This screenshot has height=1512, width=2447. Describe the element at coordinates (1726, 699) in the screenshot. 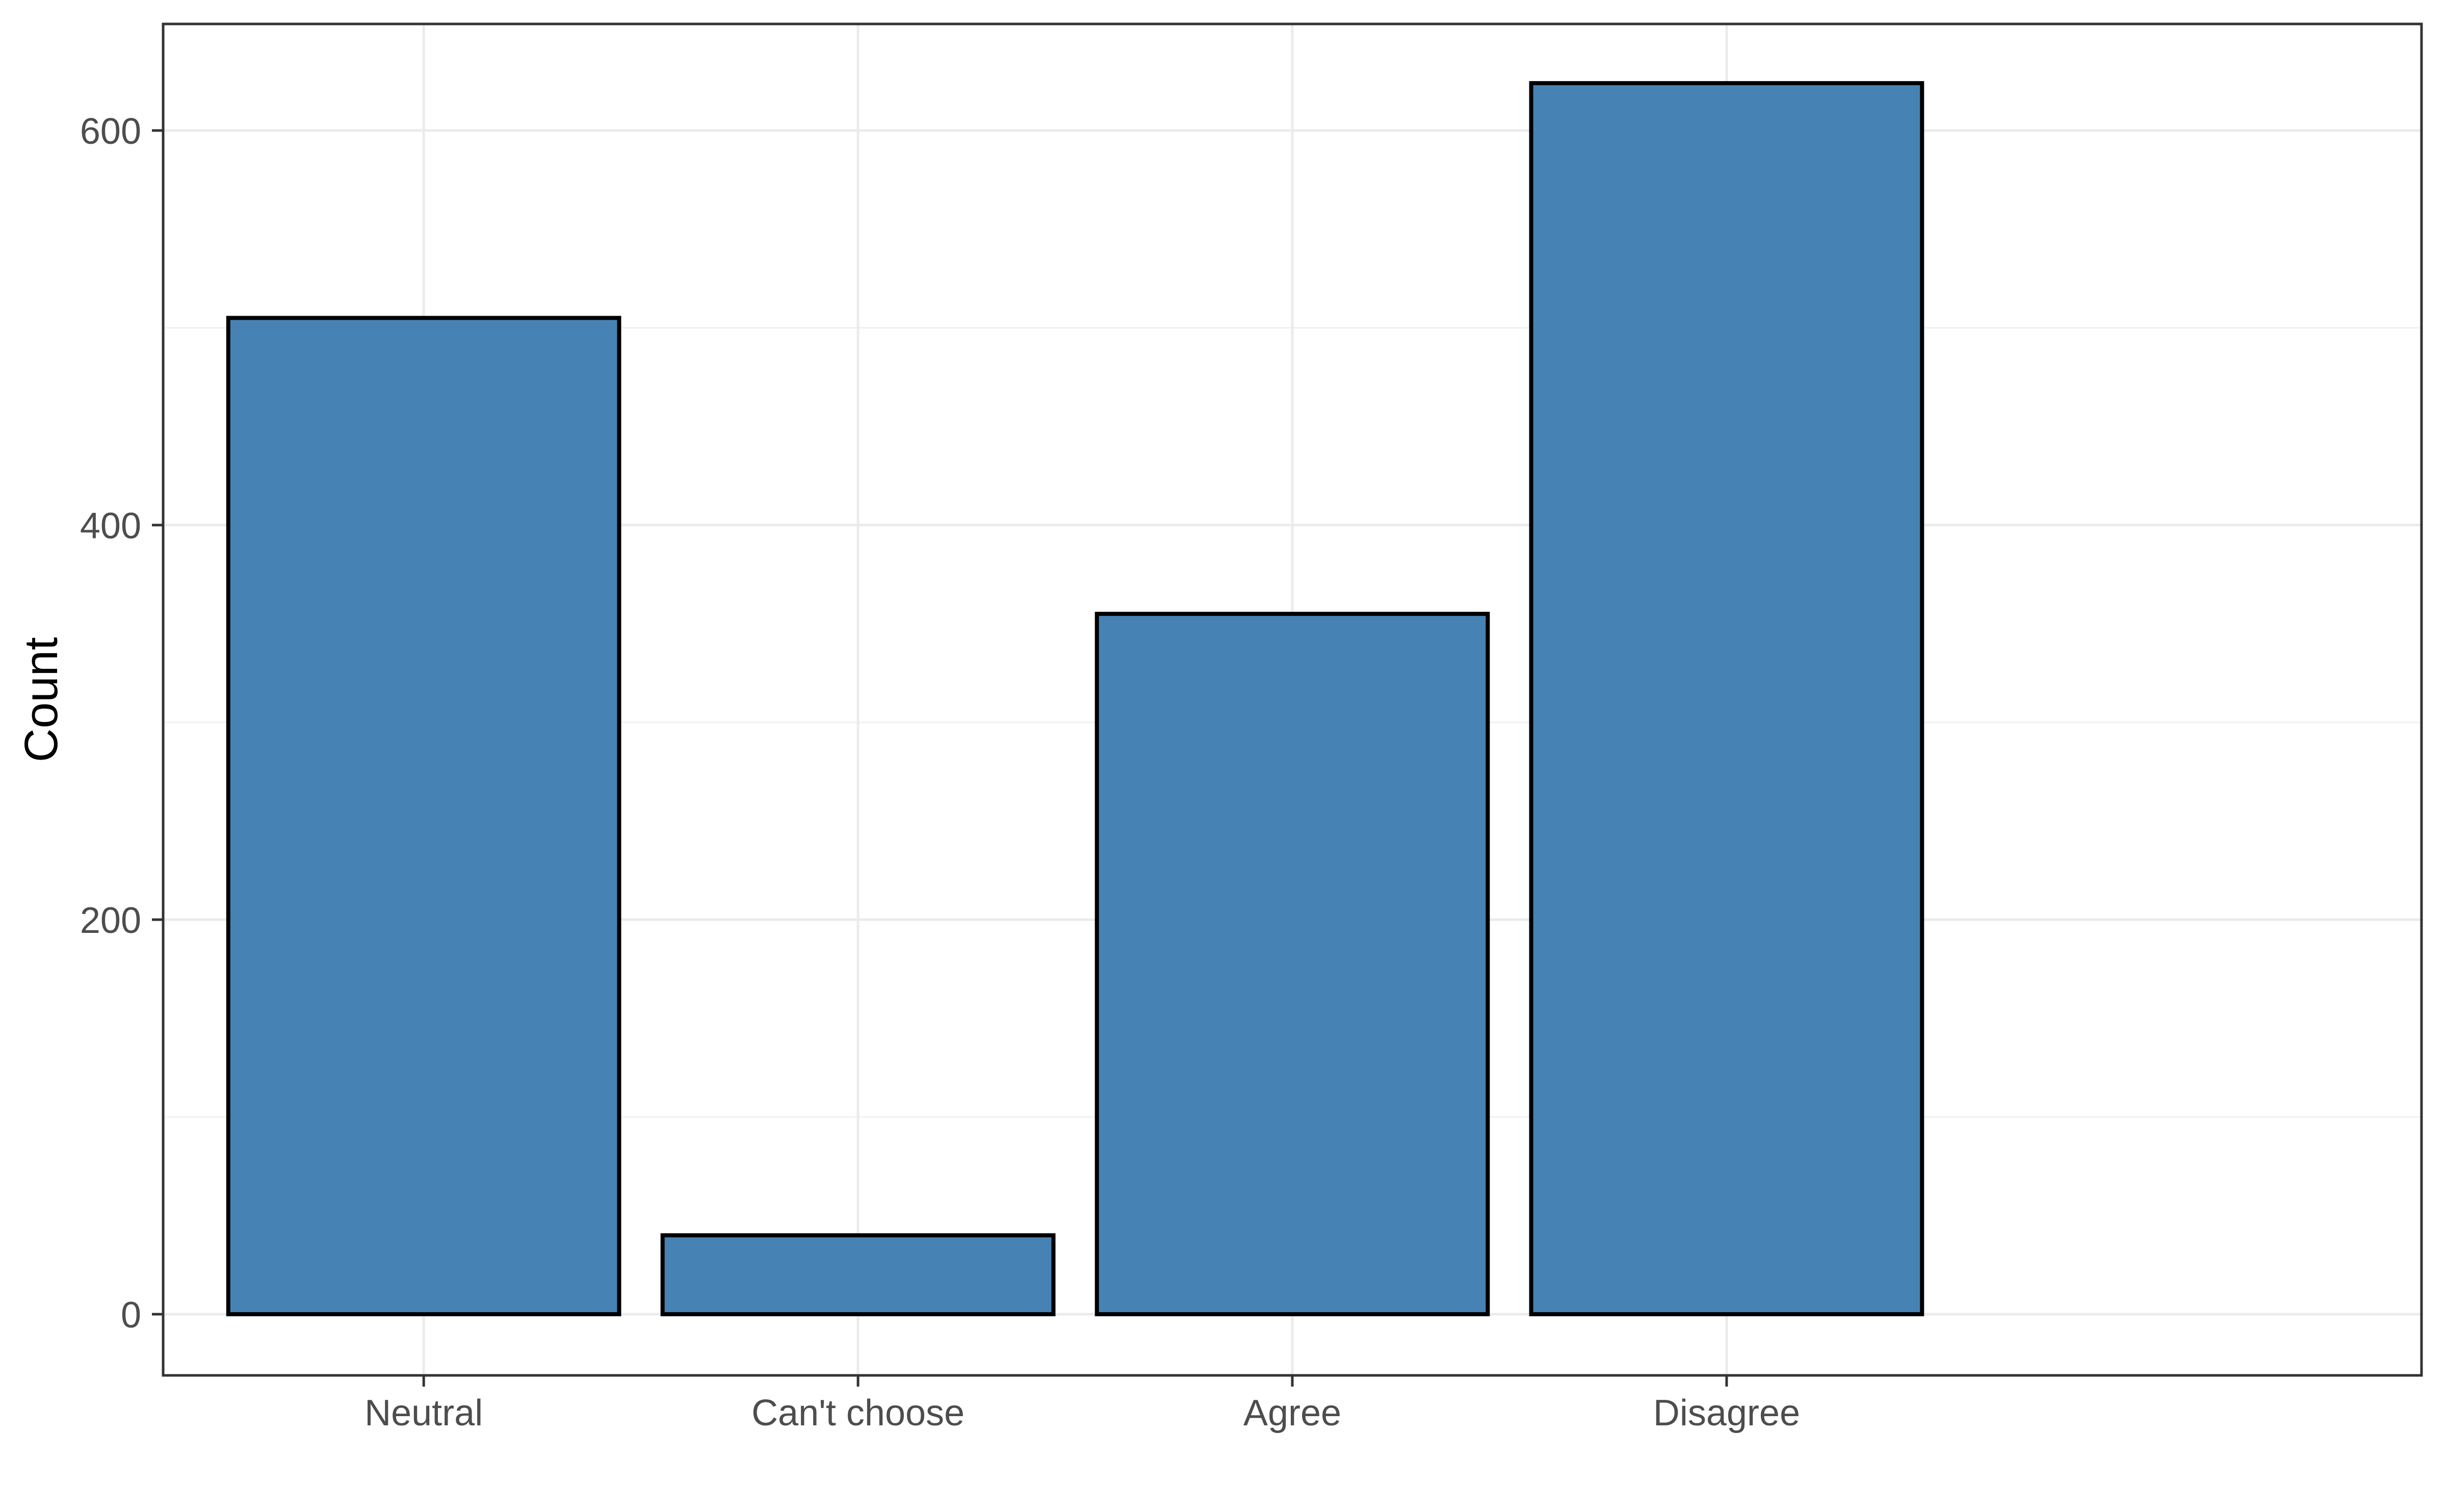

I see `bar-disagree` at that location.